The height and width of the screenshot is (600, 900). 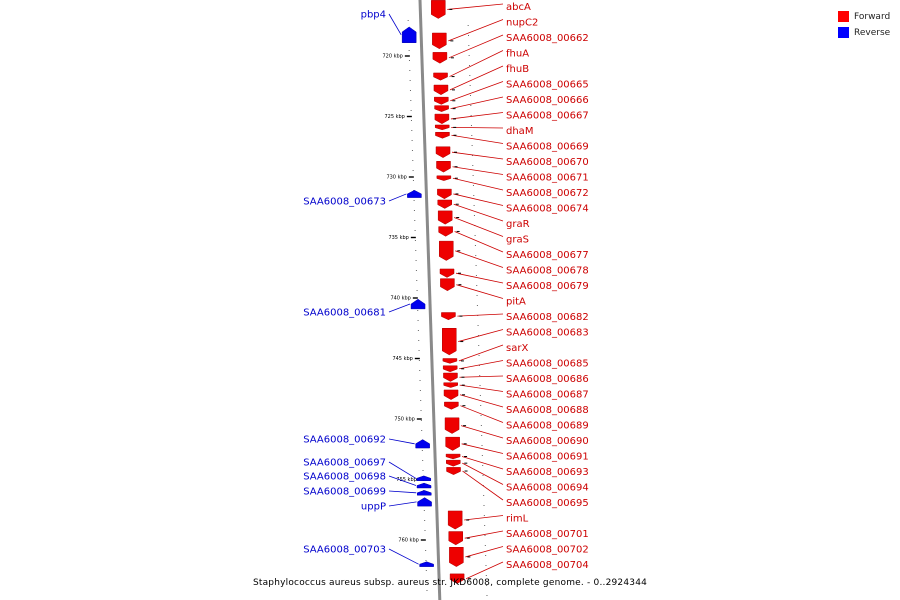 What do you see at coordinates (547, 255) in the screenshot?
I see `forward-gene-label: SAA6008_00677` at bounding box center [547, 255].